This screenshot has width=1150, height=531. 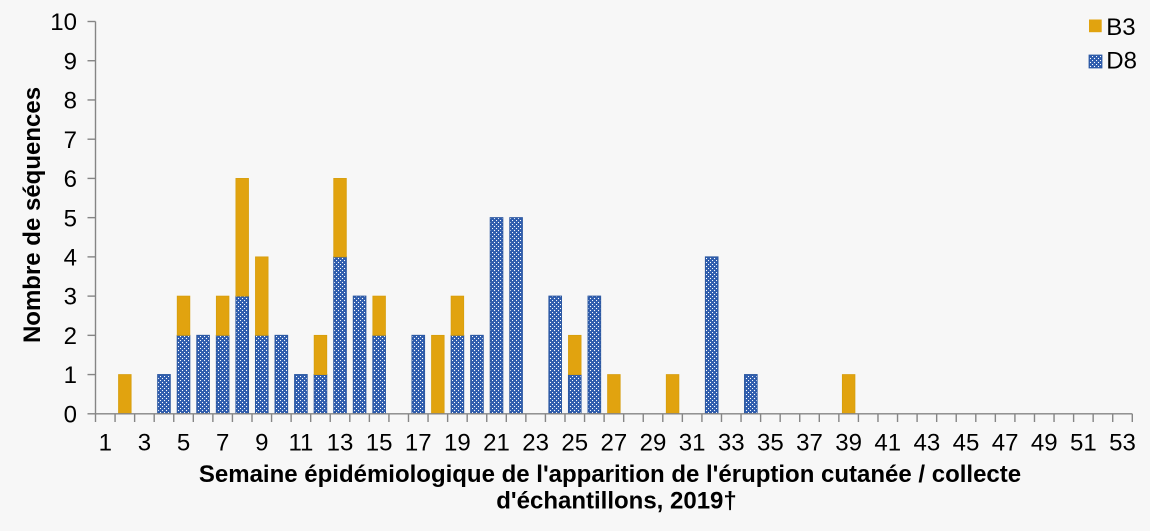 What do you see at coordinates (1083, 443) in the screenshot?
I see `svg-text: 51` at bounding box center [1083, 443].